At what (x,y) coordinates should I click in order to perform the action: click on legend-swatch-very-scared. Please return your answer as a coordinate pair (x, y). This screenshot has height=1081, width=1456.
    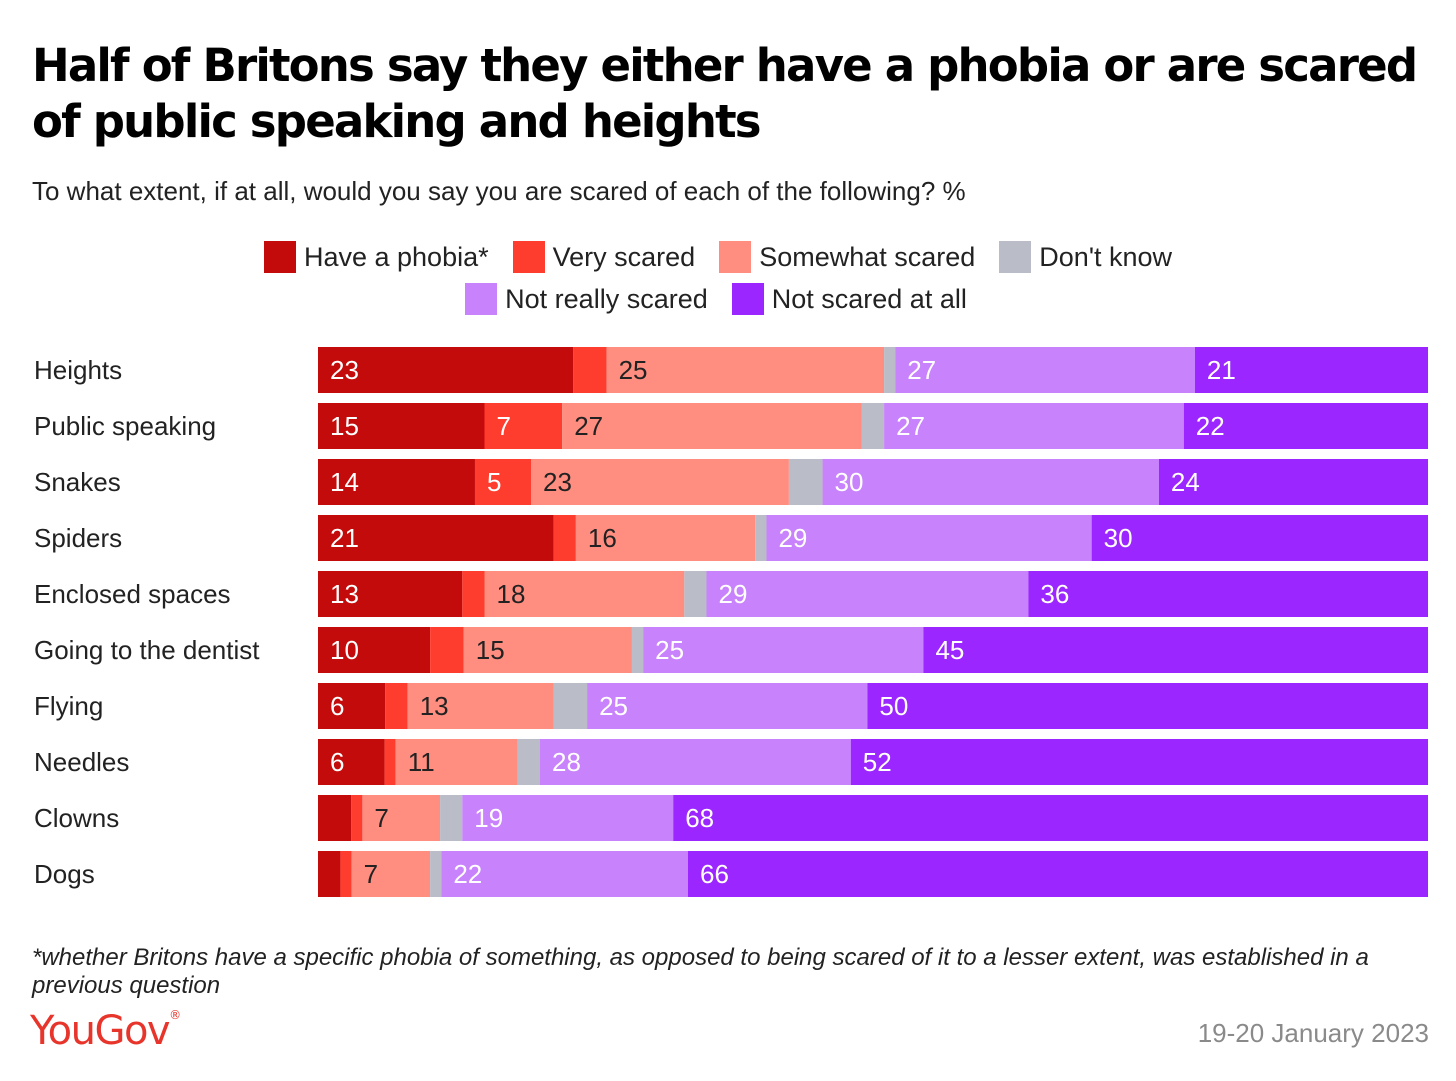
    Looking at the image, I should click on (528, 257).